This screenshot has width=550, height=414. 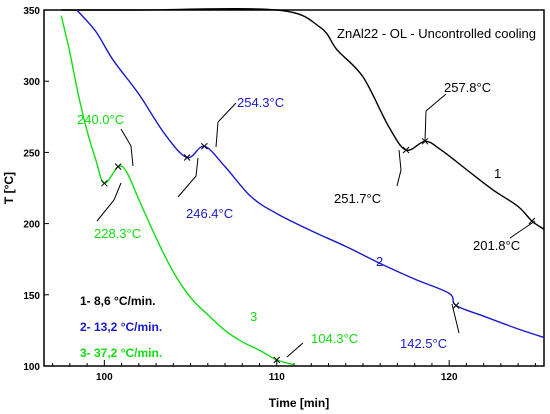 I want to click on x-tick-label-100: 100, so click(x=104, y=377).